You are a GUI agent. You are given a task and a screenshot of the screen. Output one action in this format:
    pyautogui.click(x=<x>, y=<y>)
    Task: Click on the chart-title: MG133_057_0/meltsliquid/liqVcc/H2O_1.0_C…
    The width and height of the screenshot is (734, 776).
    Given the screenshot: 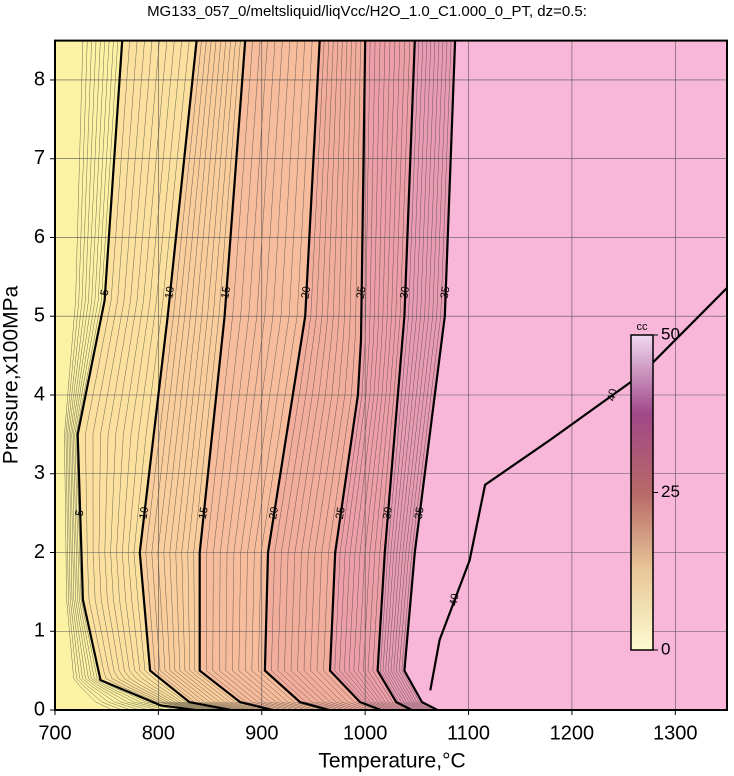 What is the action you would take?
    pyautogui.click(x=367, y=11)
    